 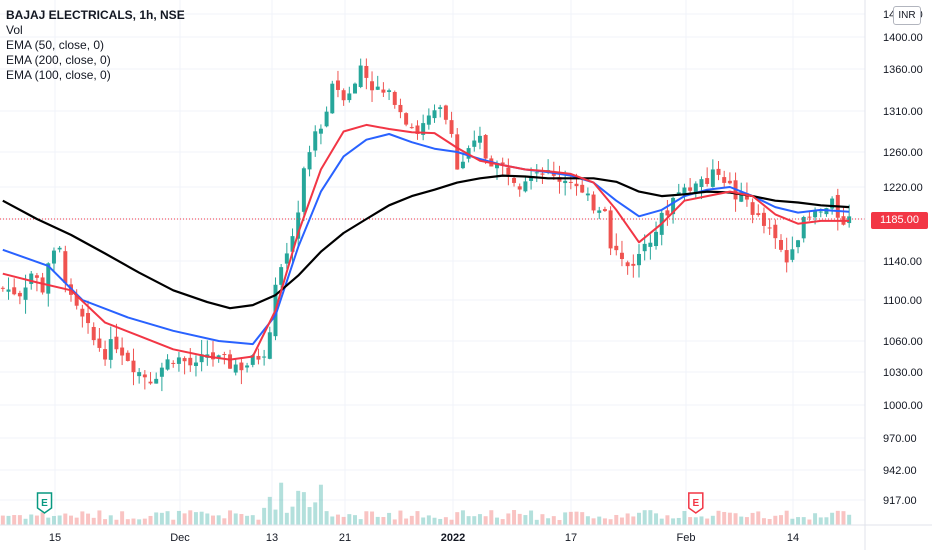 What do you see at coordinates (58, 75) in the screenshot?
I see `legend-item-ema100: EMA (100, close, 0)` at bounding box center [58, 75].